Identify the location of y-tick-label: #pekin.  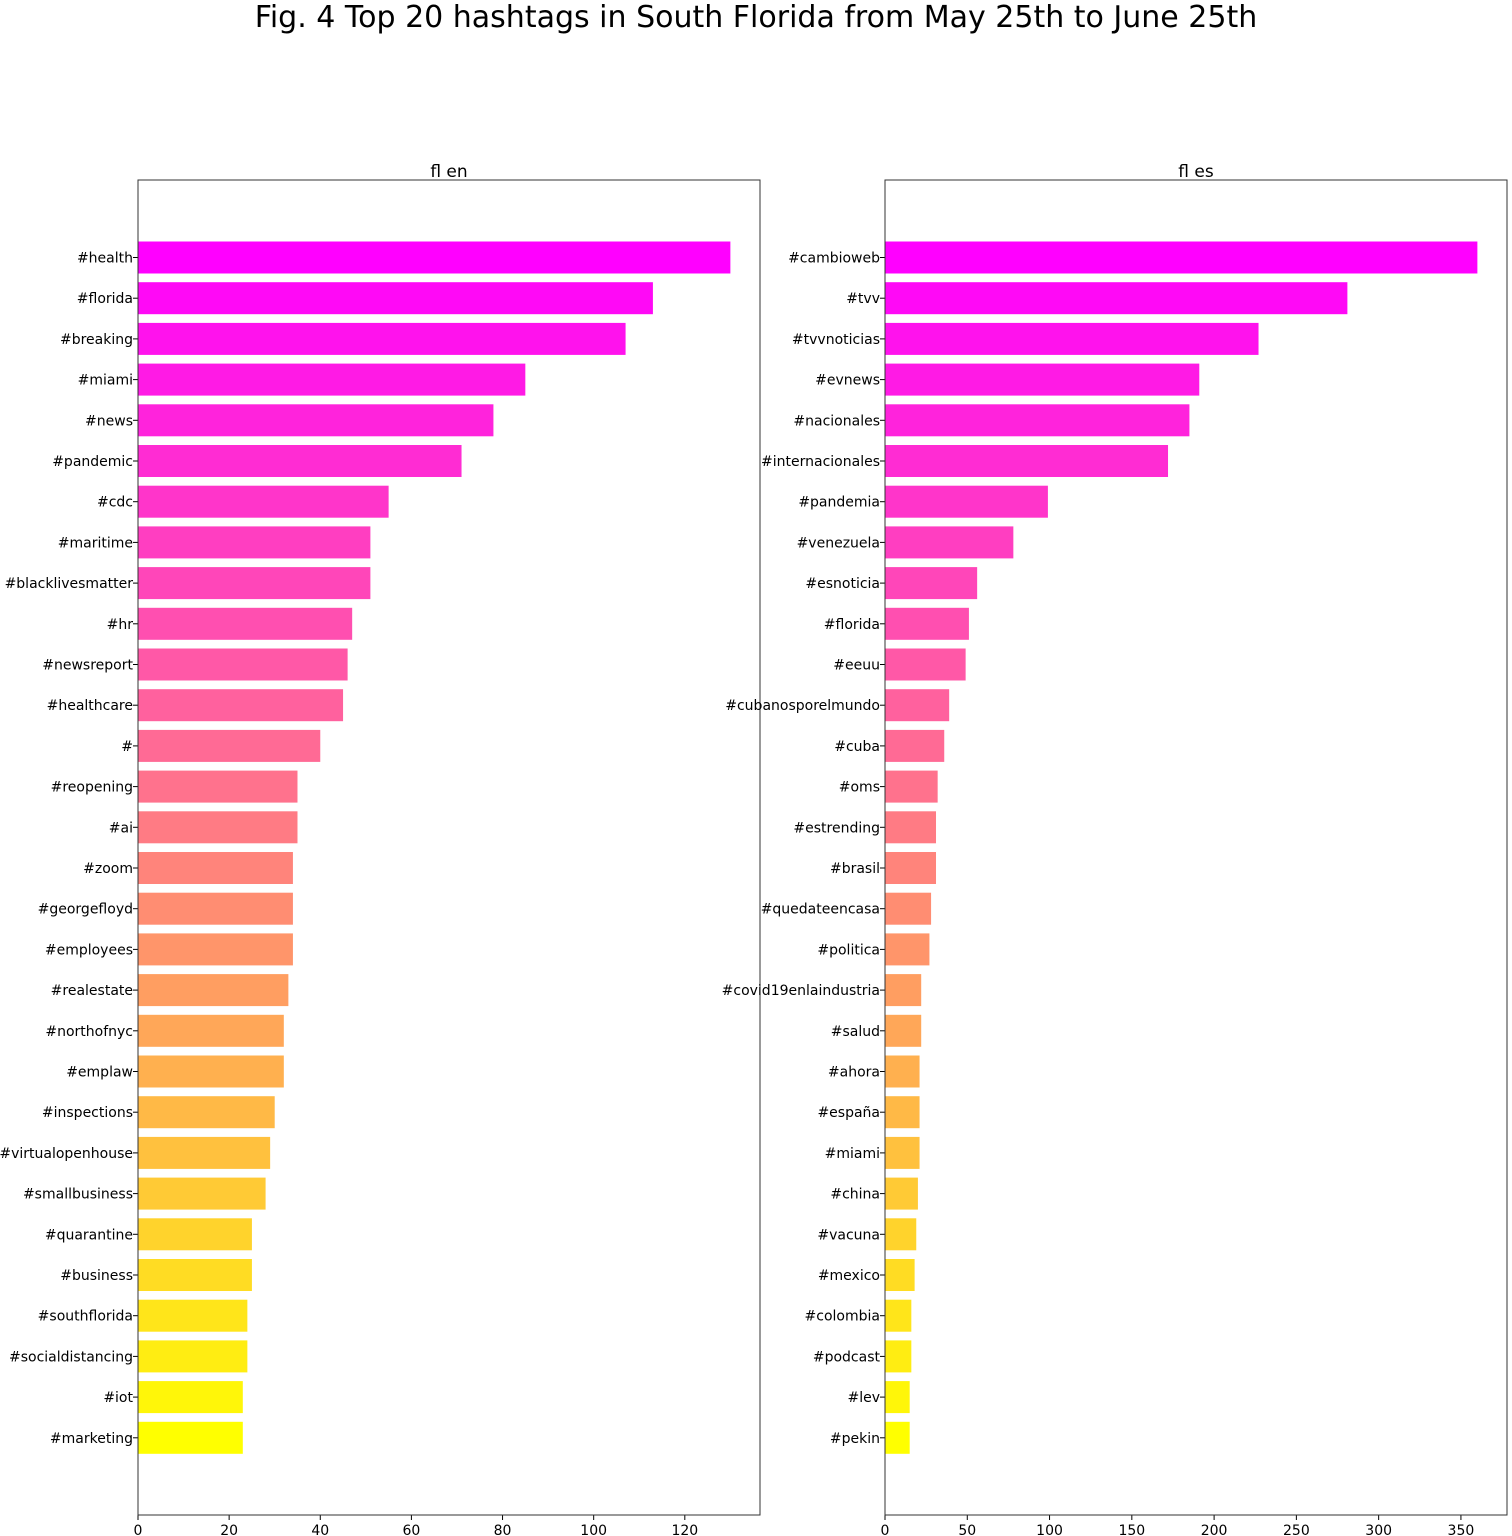
(855, 1439).